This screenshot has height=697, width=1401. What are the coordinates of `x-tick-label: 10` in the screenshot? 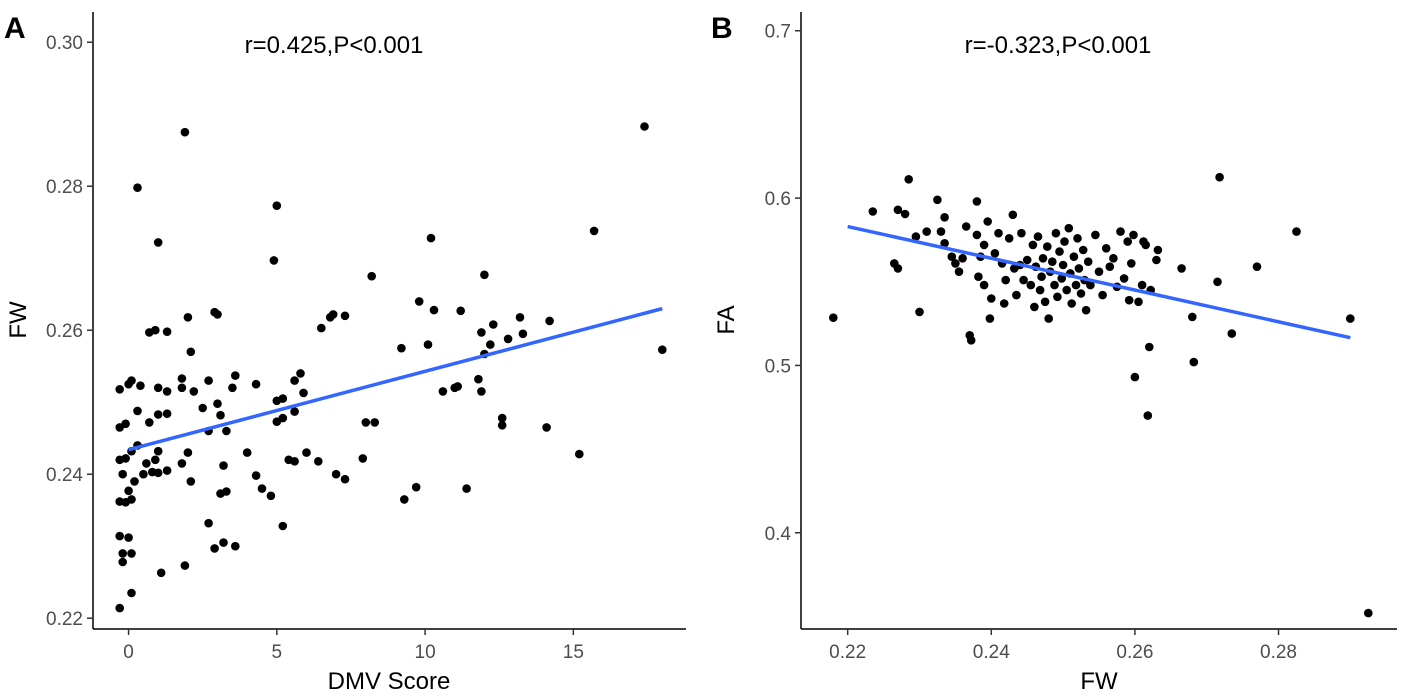 It's located at (425, 652).